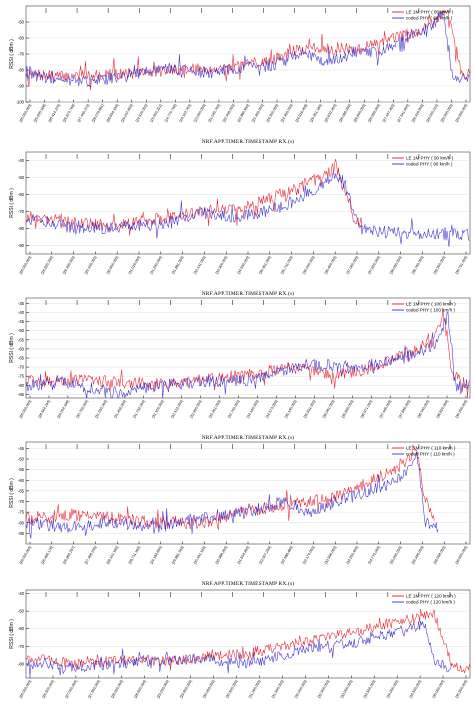 Image resolution: width=474 pixels, height=711 pixels. Describe the element at coordinates (330, 264) in the screenshot. I see `x-tick-label: [36.400.000]` at that location.